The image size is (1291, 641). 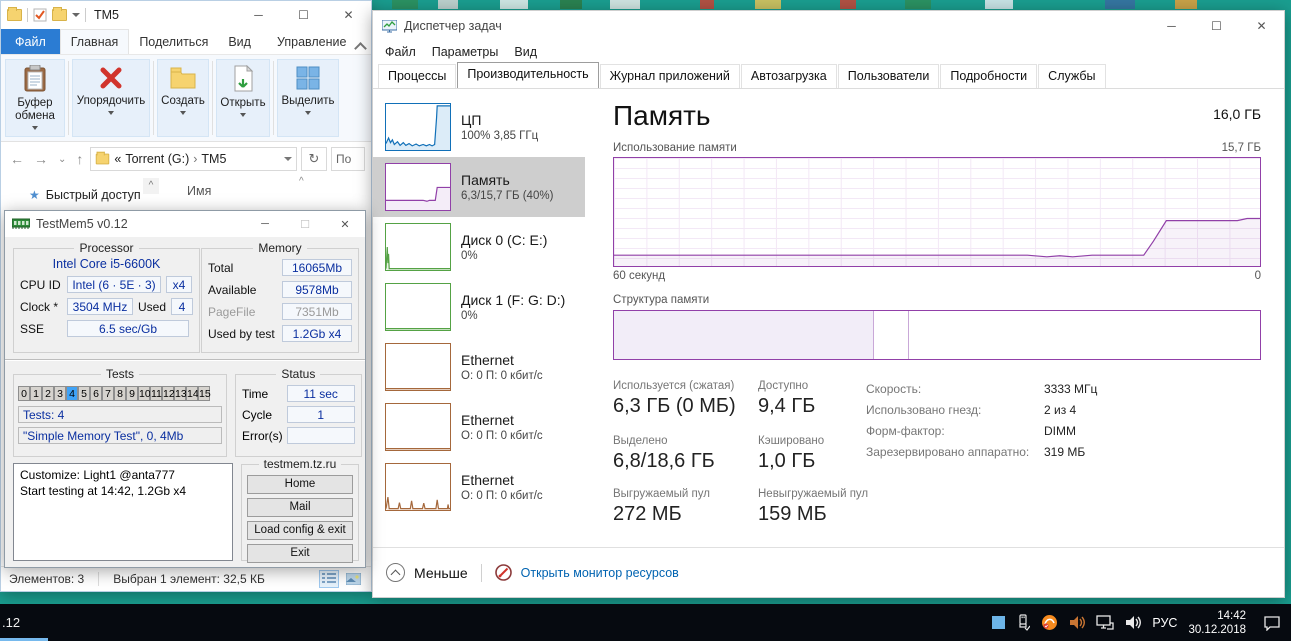 What do you see at coordinates (1217, 623) in the screenshot?
I see `clock: 14:42 30.12.2018` at bounding box center [1217, 623].